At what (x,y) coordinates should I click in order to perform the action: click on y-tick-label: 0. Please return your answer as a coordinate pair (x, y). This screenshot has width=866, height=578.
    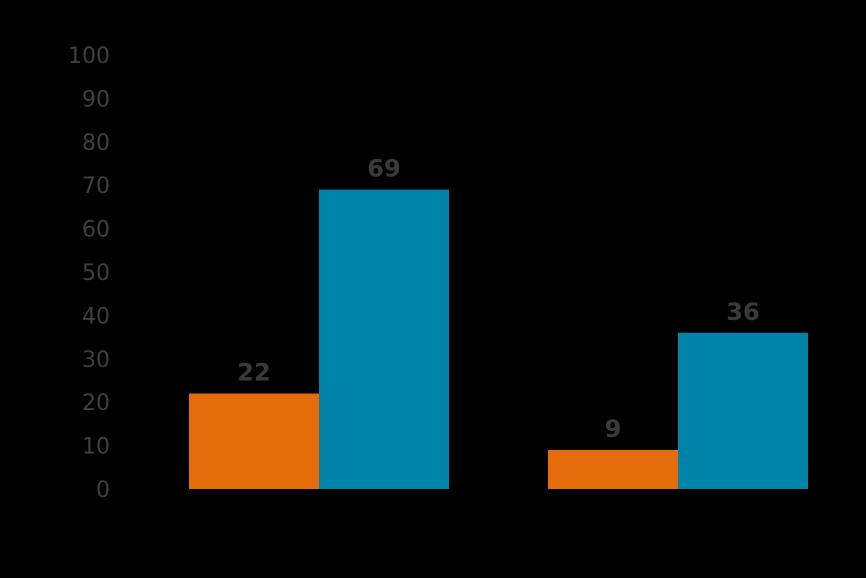
    Looking at the image, I should click on (103, 490).